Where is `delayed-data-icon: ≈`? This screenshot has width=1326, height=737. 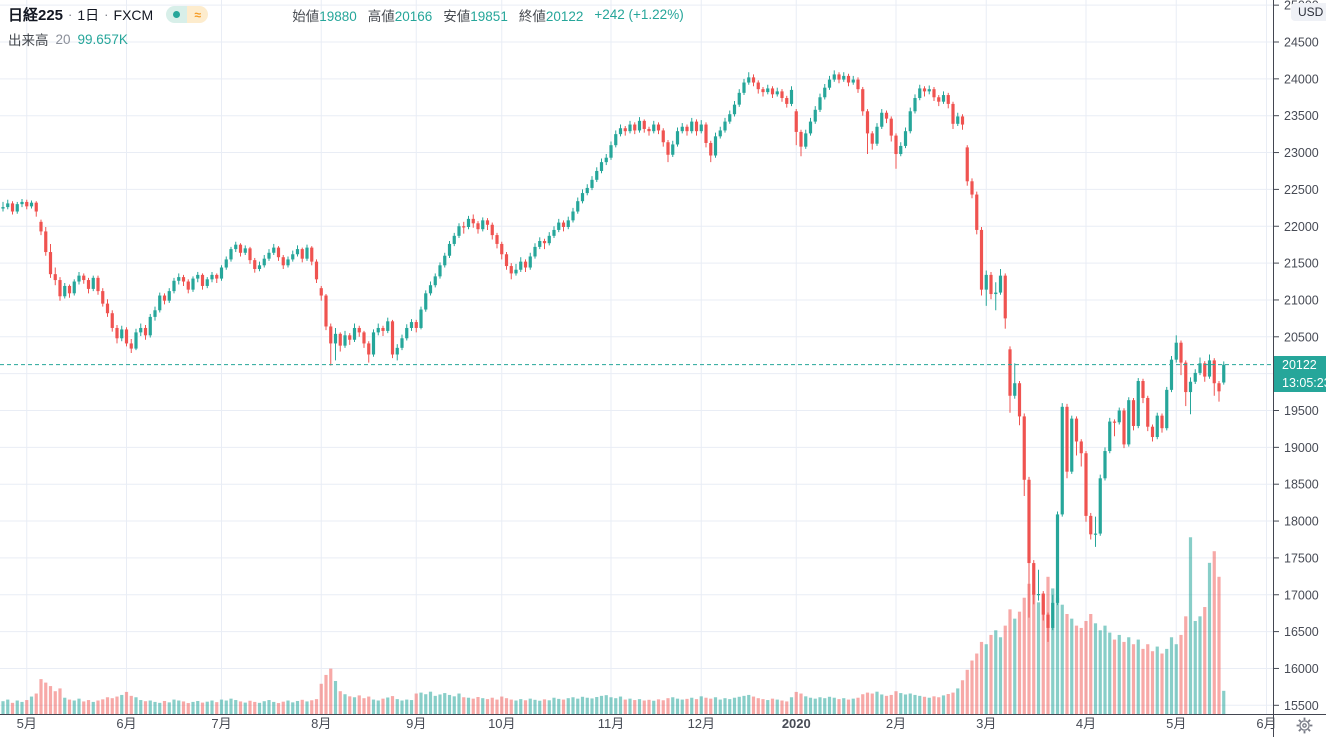
delayed-data-icon: ≈ is located at coordinates (198, 14).